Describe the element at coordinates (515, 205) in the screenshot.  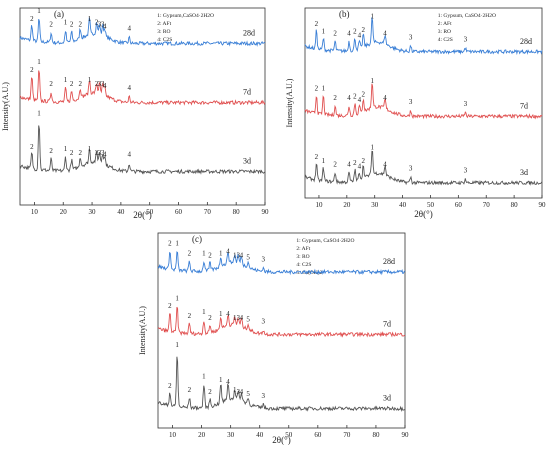
I see `x-tick-label: 80` at that location.